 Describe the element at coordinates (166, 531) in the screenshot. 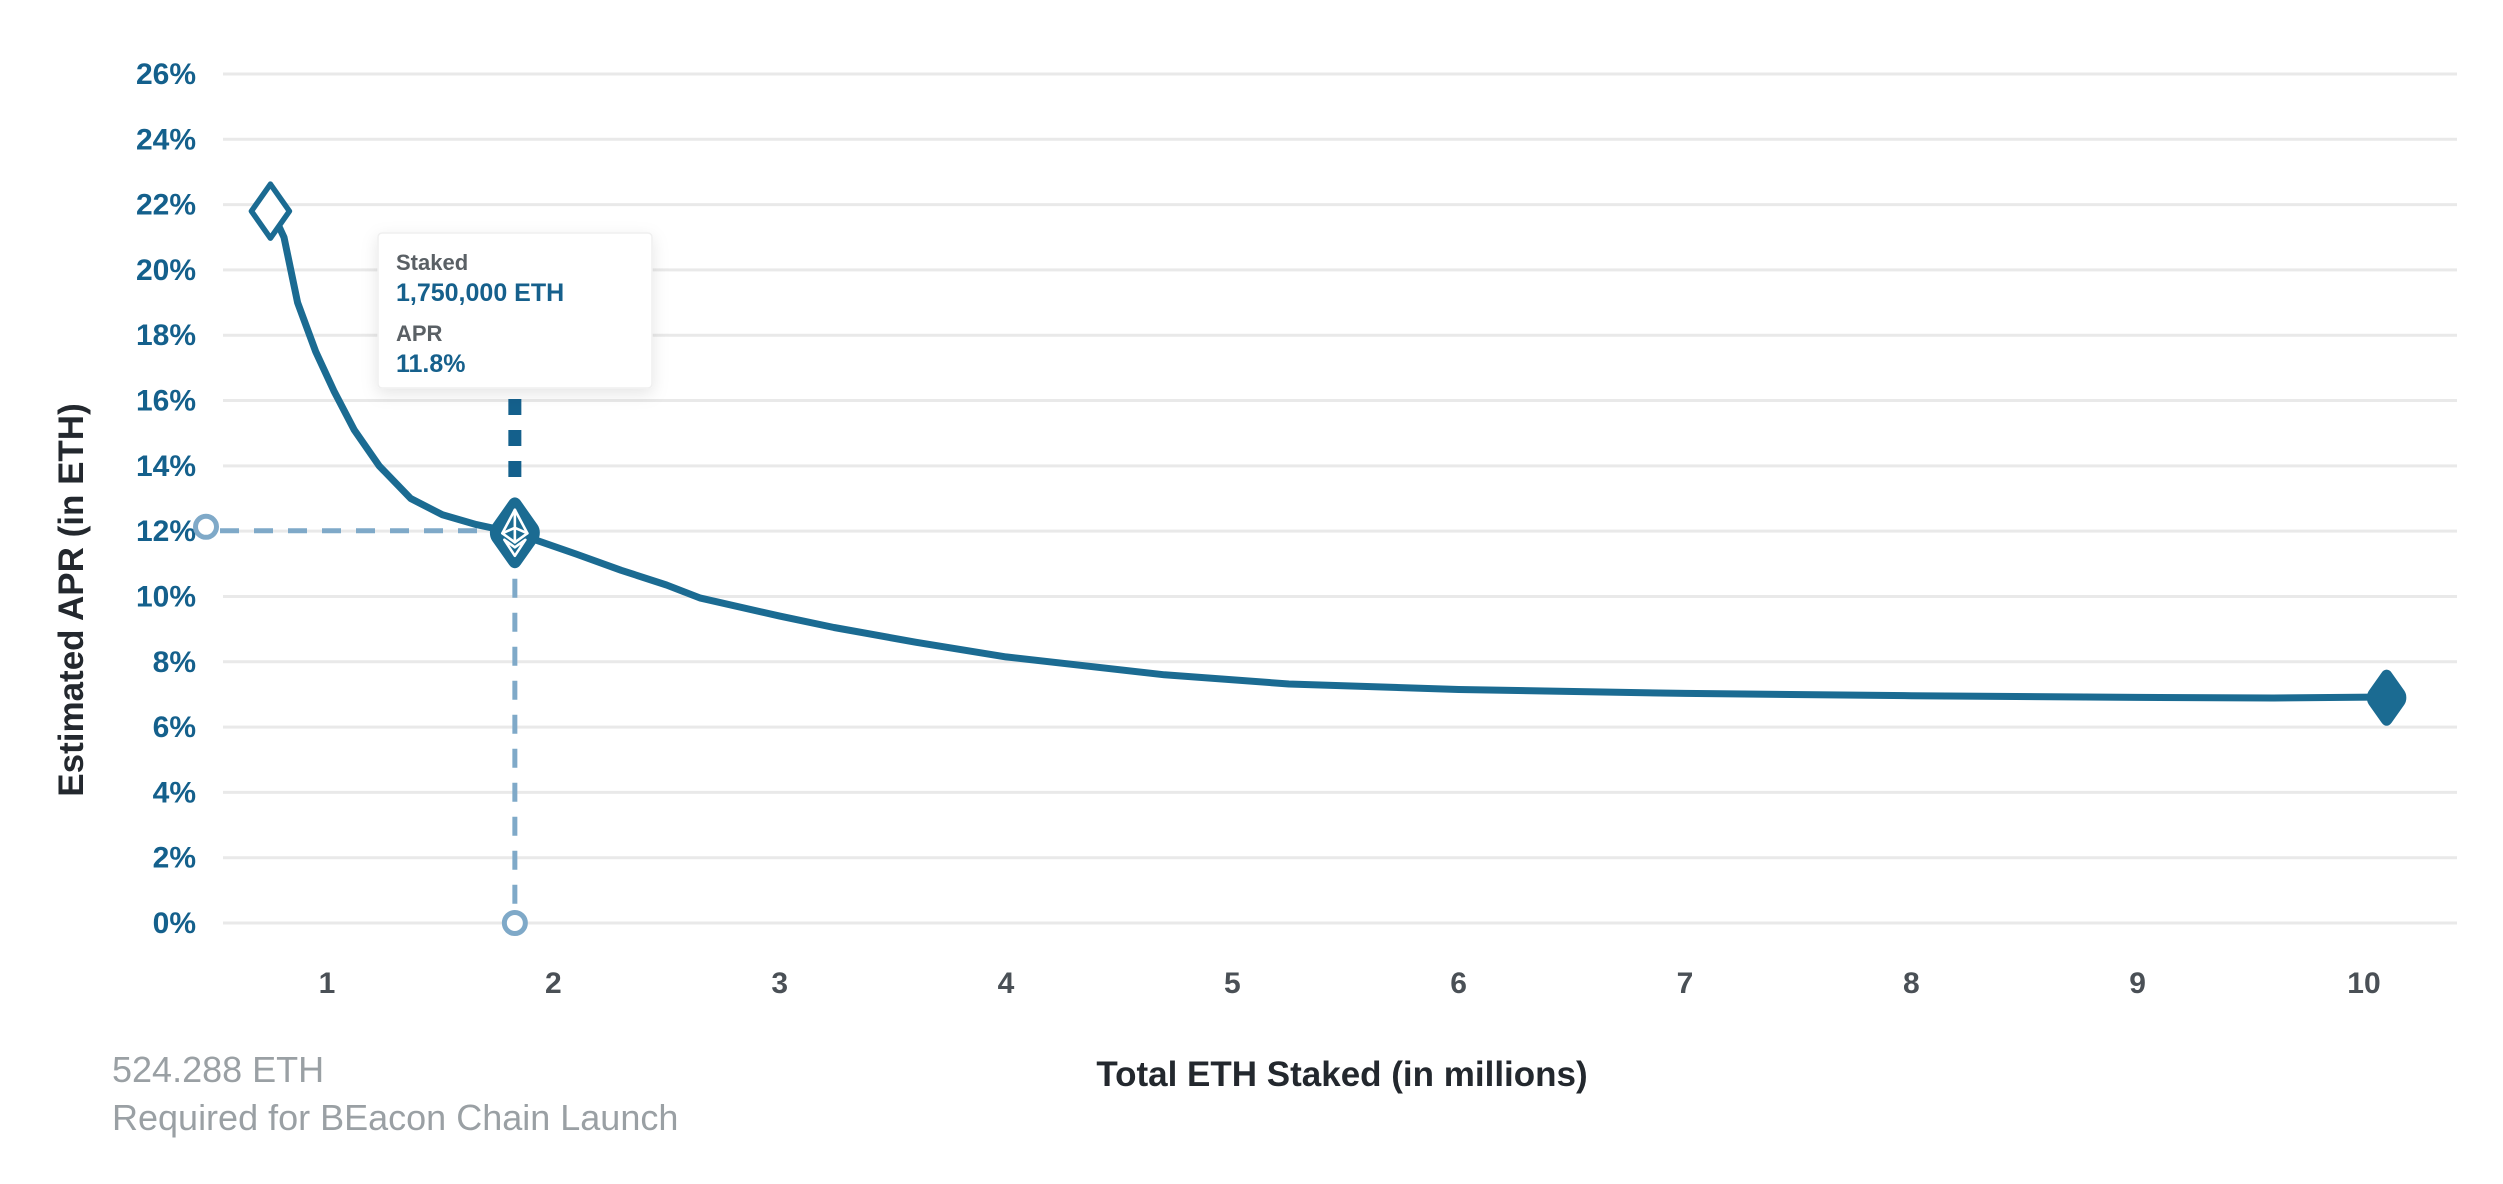

I see `y-tick-label: 12%` at that location.